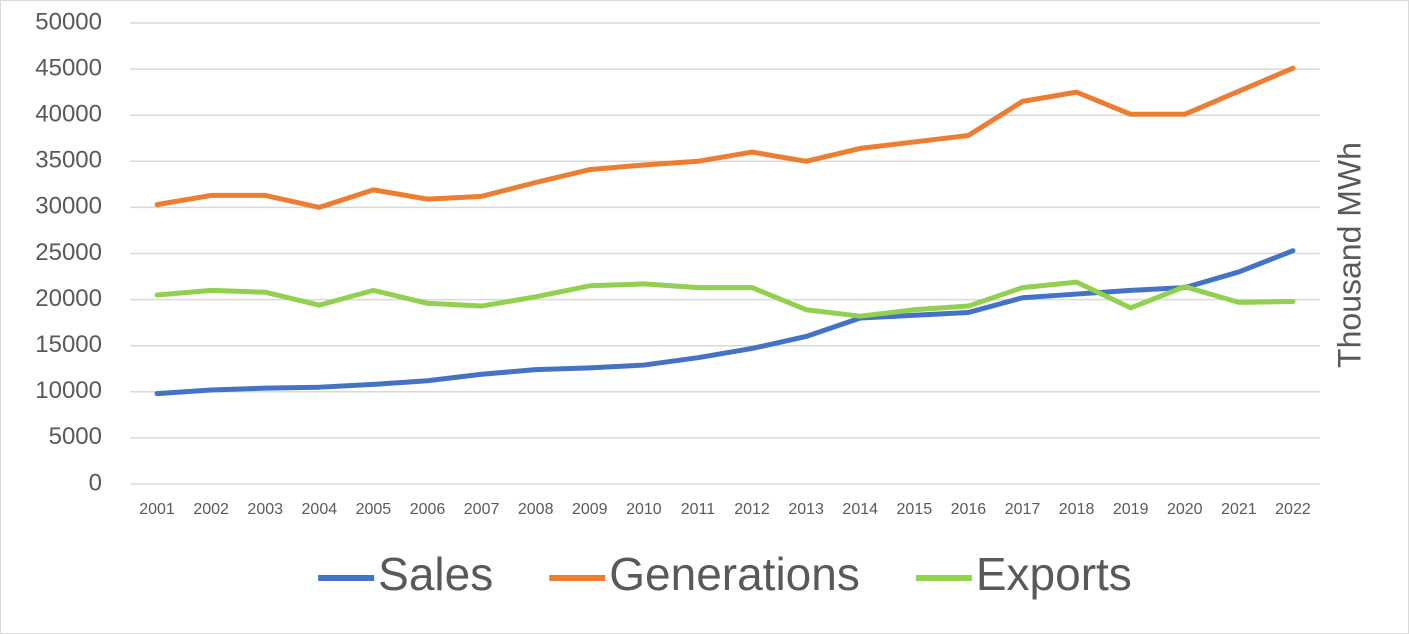 This screenshot has height=634, width=1409. Describe the element at coordinates (435, 574) in the screenshot. I see `legend-label: Sales` at that location.